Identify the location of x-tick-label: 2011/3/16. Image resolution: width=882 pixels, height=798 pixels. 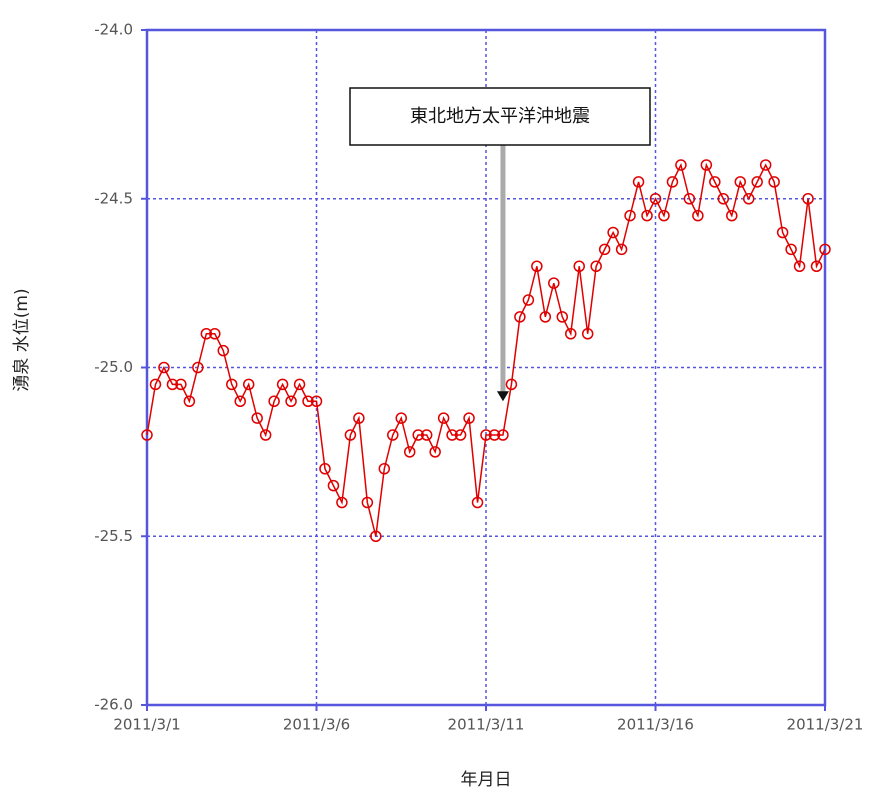
(655, 725).